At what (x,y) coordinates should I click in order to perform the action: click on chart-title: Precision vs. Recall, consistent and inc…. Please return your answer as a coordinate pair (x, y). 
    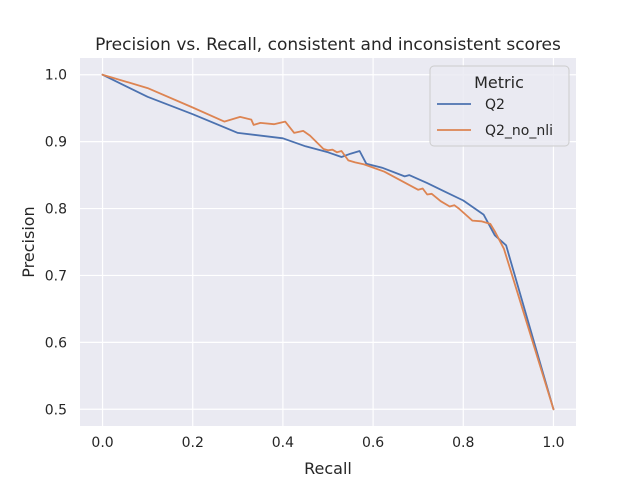
    Looking at the image, I should click on (328, 45).